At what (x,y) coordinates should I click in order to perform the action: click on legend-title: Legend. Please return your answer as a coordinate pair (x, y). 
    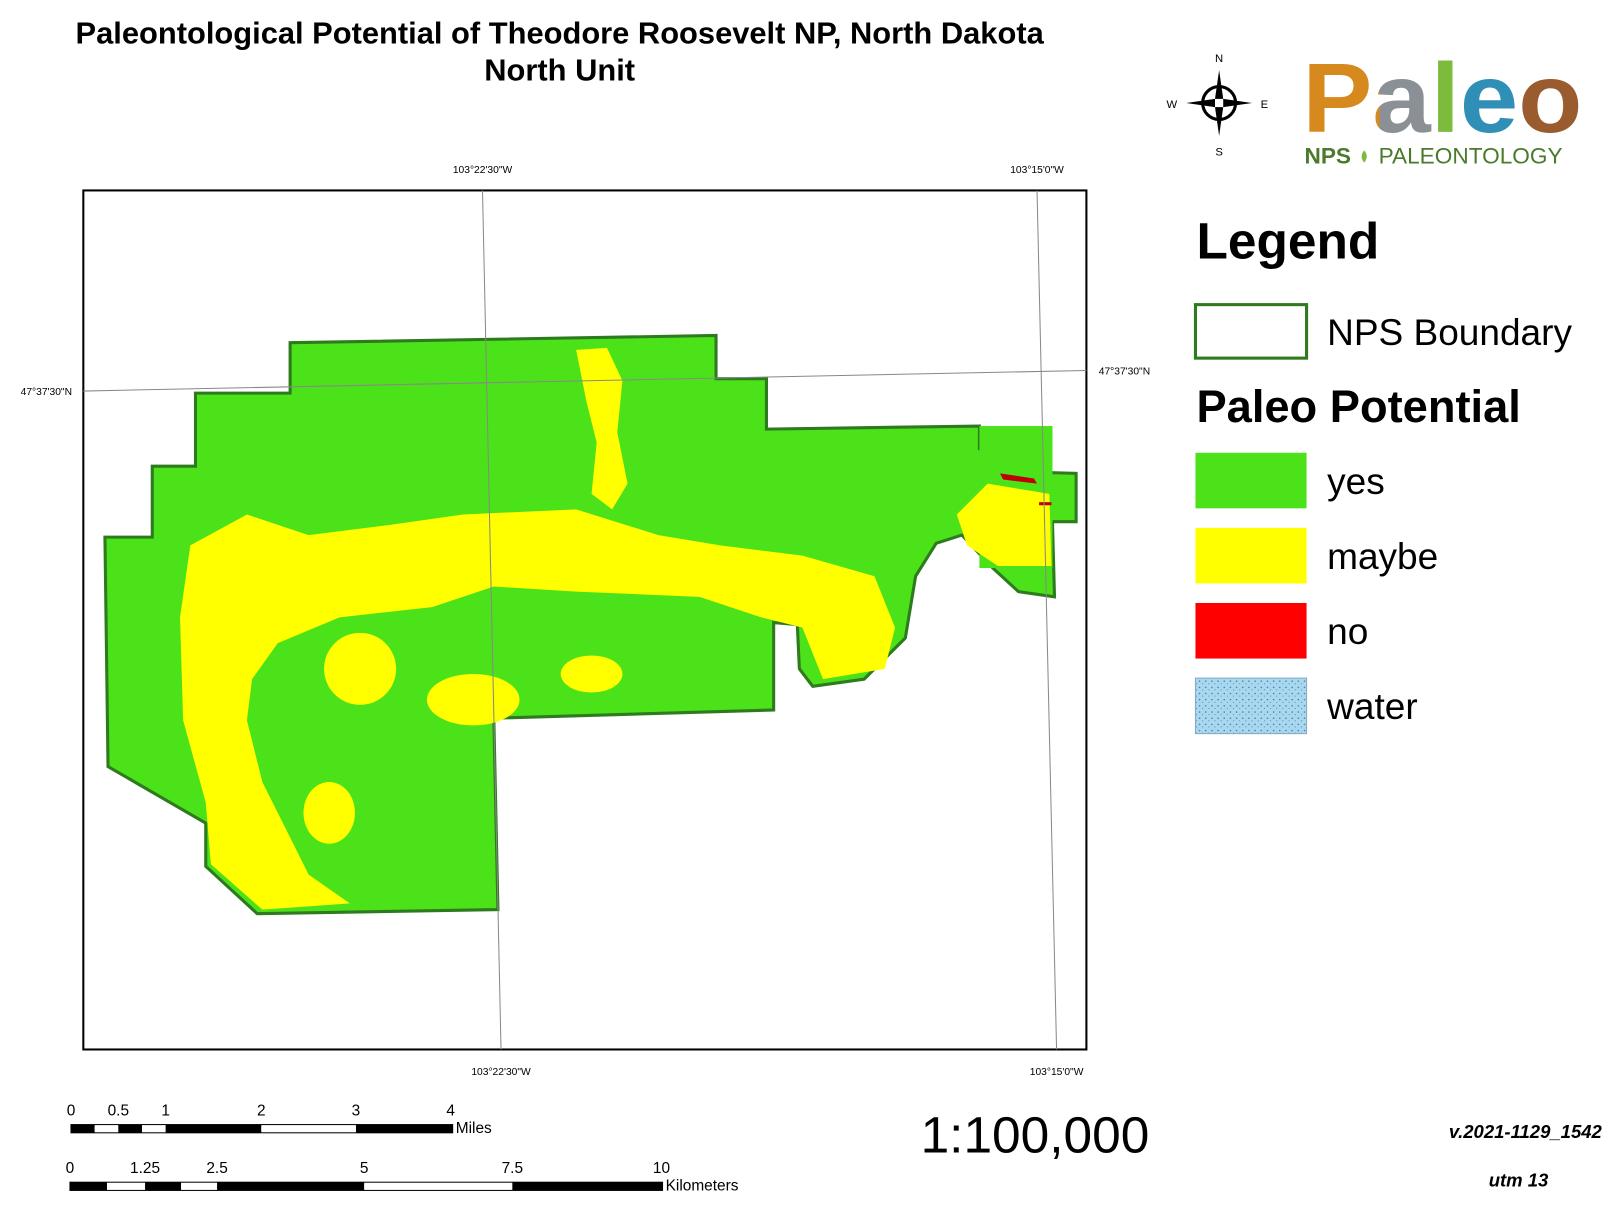
    Looking at the image, I should click on (1287, 240).